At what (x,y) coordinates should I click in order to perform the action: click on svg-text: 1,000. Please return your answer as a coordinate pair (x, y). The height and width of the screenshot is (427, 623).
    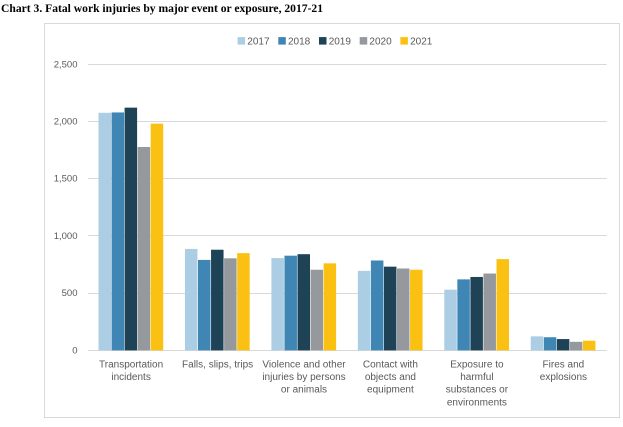
    Looking at the image, I should click on (66, 236).